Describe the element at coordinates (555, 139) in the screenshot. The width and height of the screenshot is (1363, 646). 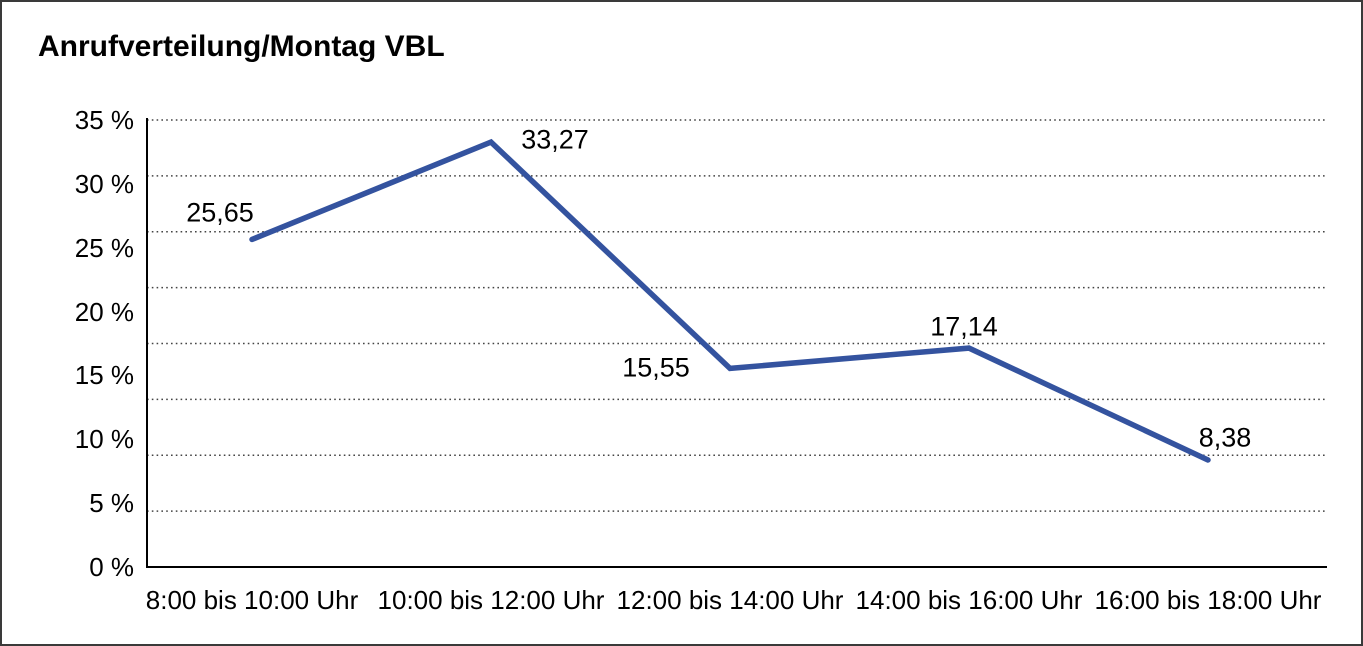
I see `value-label: 33,27` at that location.